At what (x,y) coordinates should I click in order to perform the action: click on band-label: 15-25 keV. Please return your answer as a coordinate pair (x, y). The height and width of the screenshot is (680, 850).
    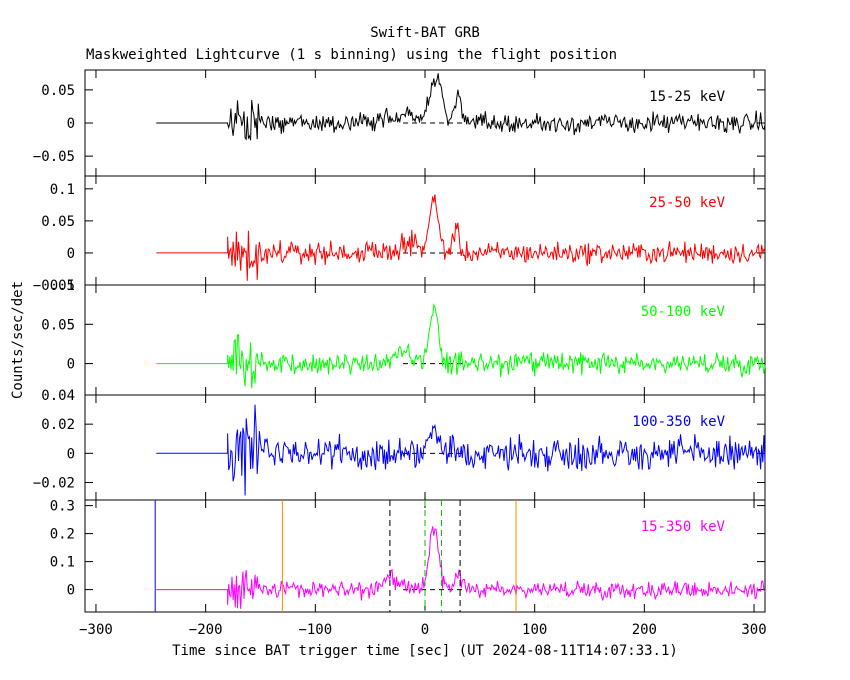
    Looking at the image, I should click on (687, 97).